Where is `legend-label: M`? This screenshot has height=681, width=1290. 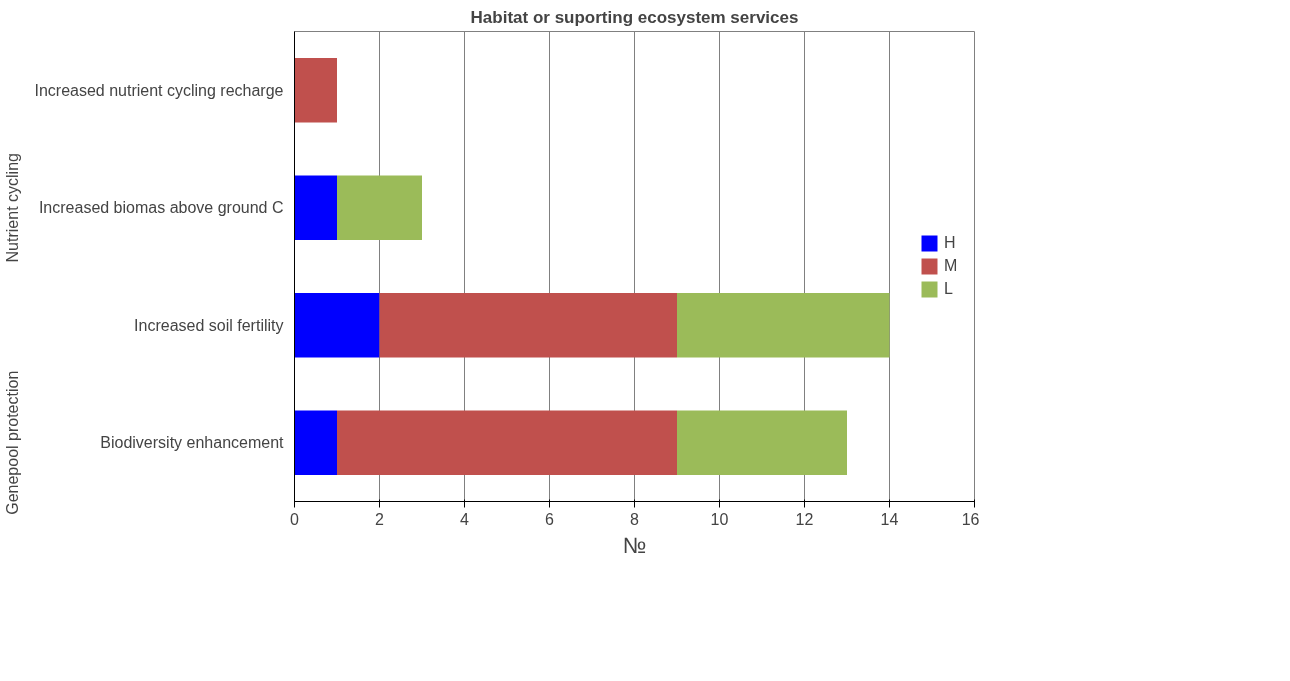 legend-label: M is located at coordinates (951, 266).